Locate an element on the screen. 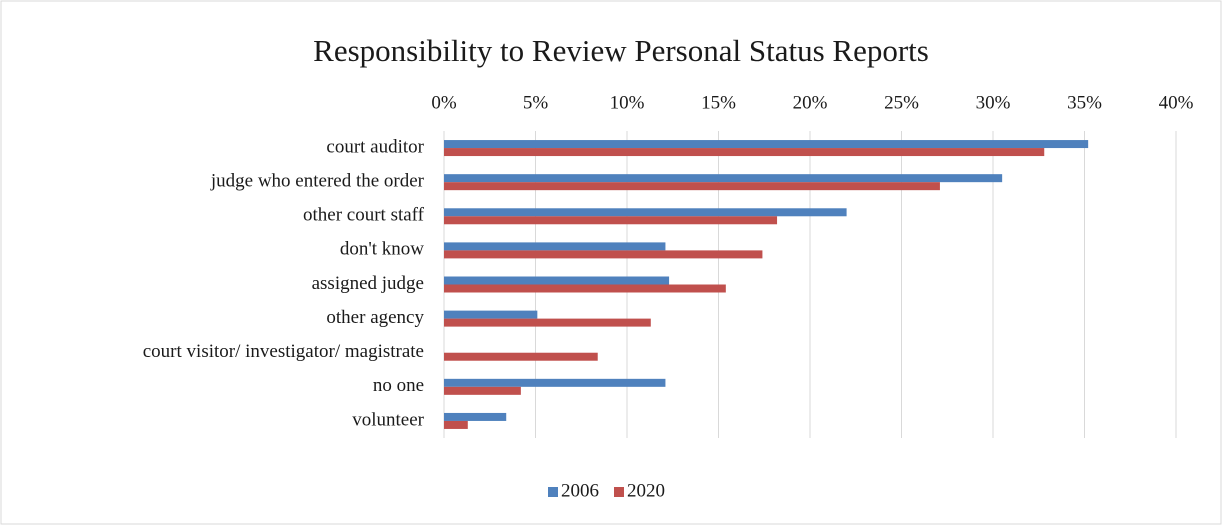 The image size is (1222, 525). x-tick-label: 35% is located at coordinates (1084, 102).